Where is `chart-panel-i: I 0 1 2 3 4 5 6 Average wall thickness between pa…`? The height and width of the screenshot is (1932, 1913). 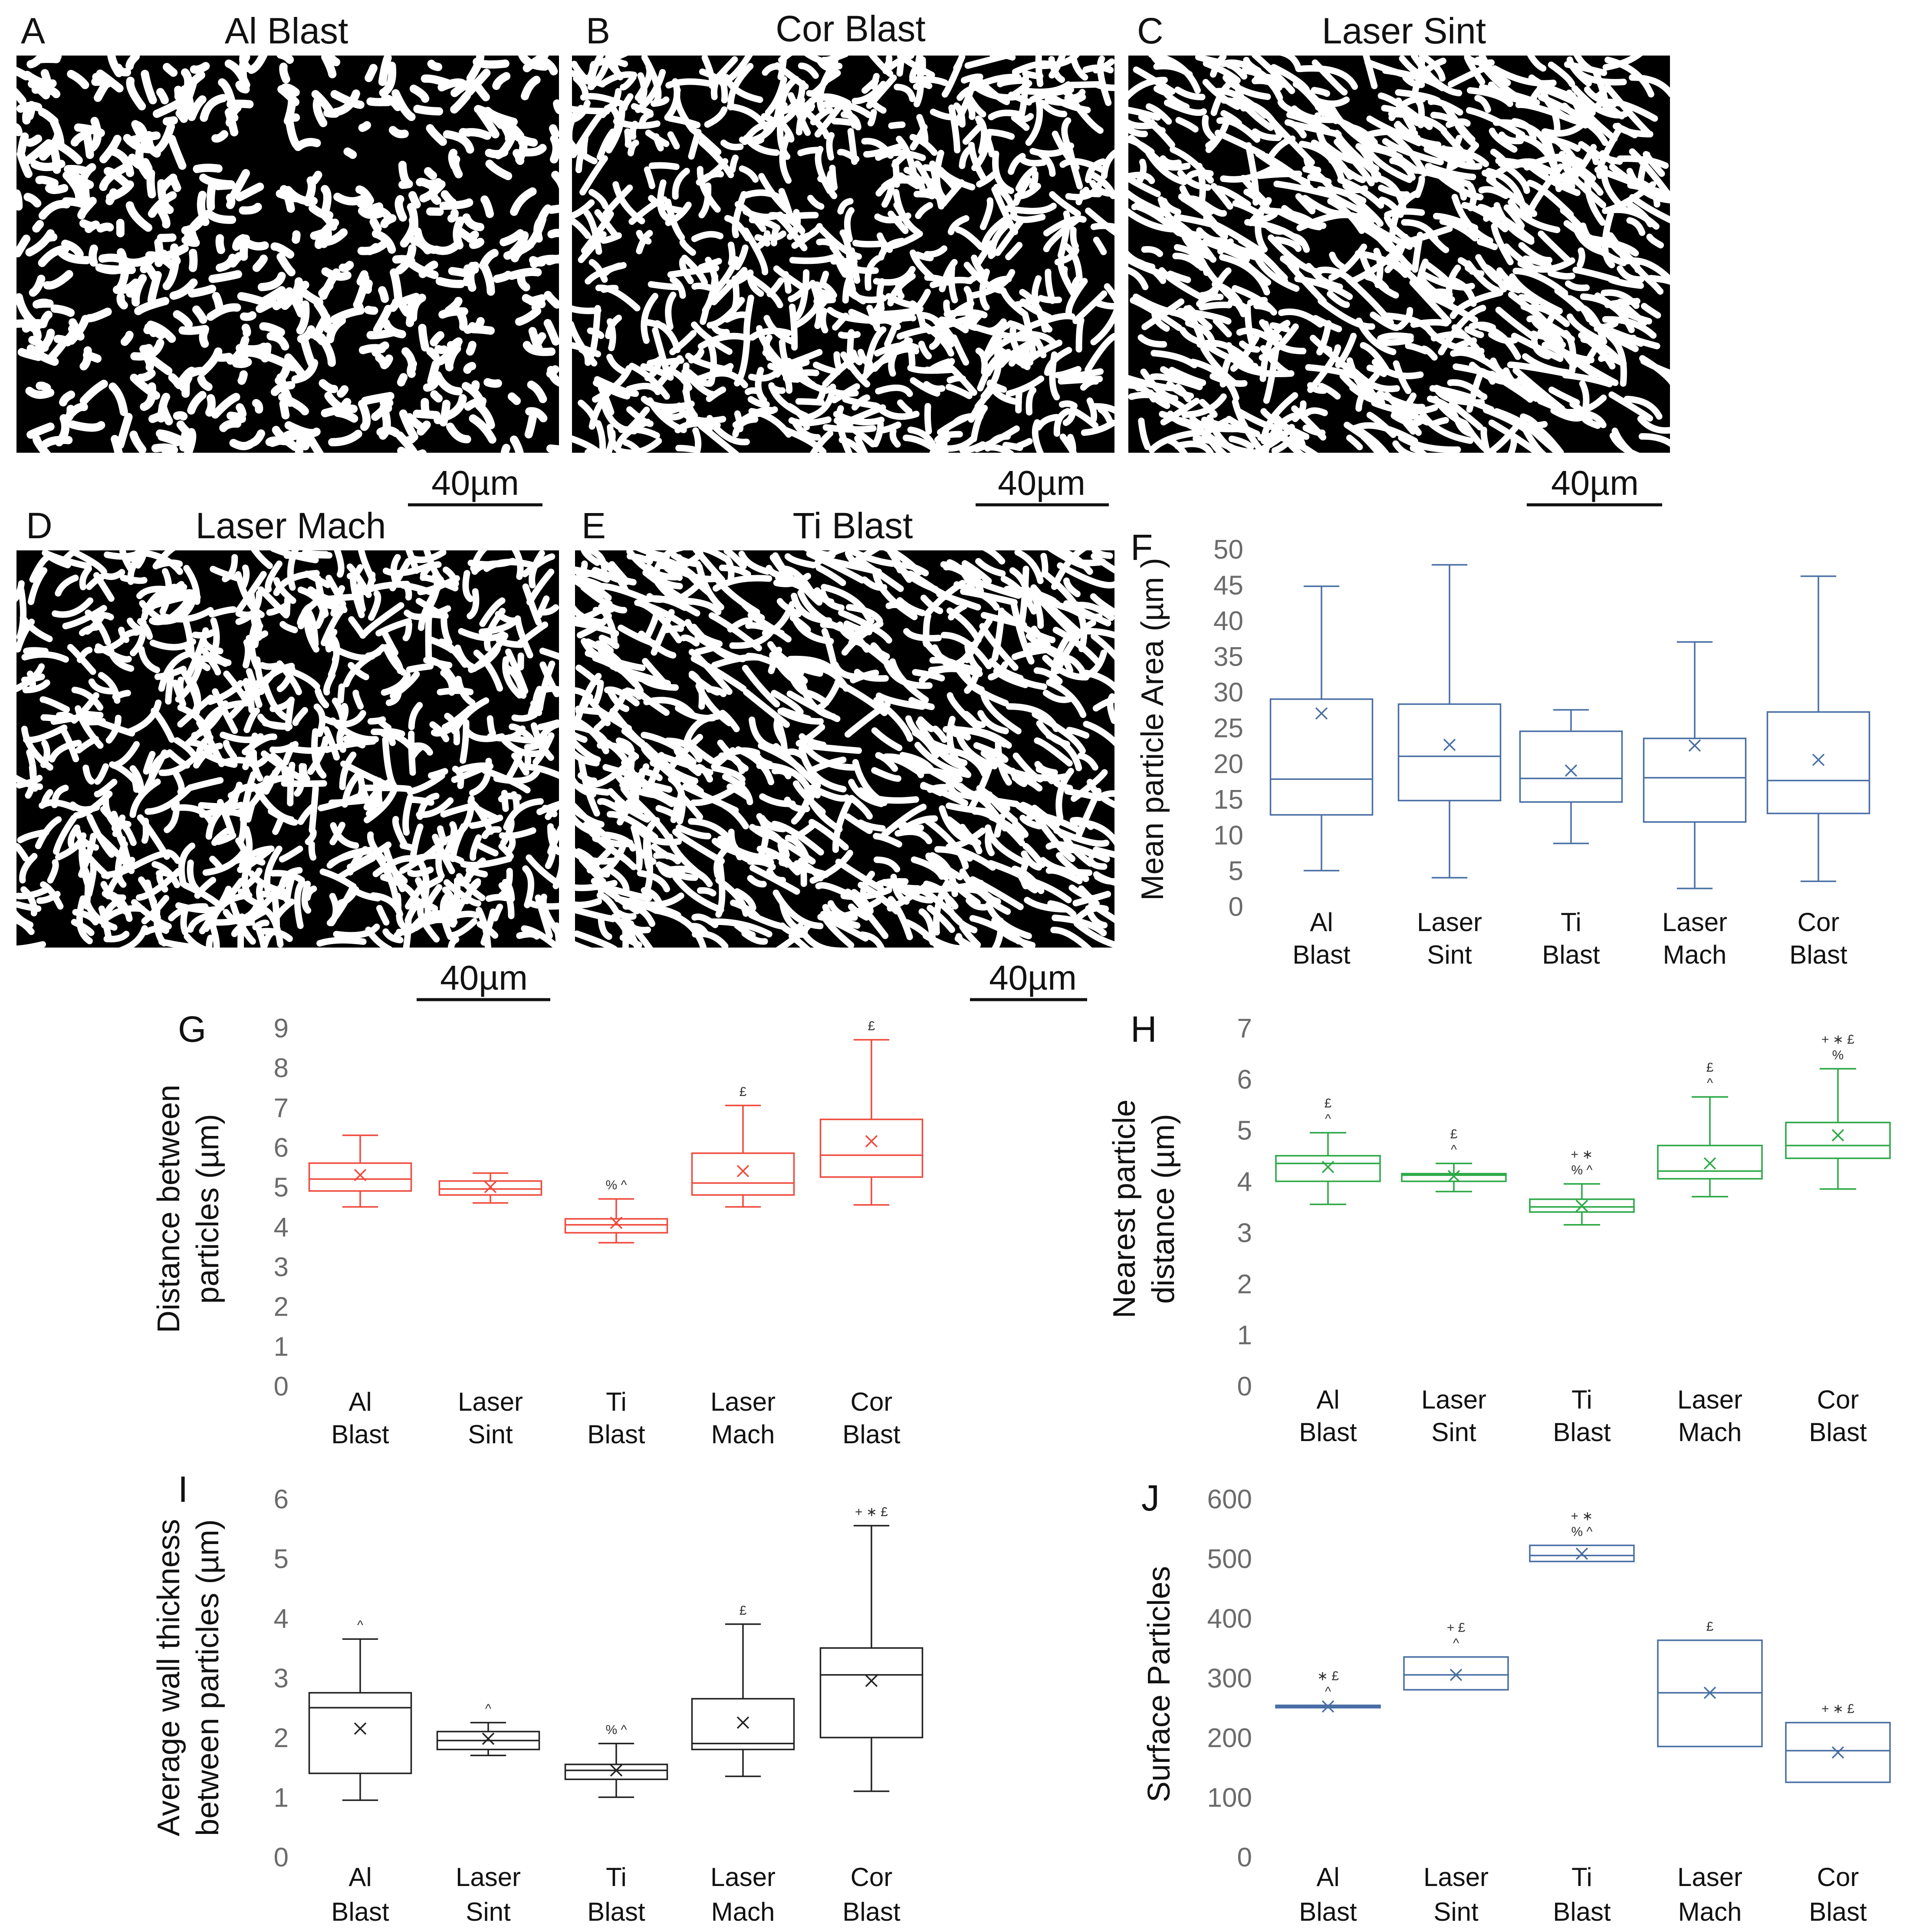 chart-panel-i: I 0 1 2 3 4 5 6 Average wall thickness between pa… is located at coordinates (537, 1697).